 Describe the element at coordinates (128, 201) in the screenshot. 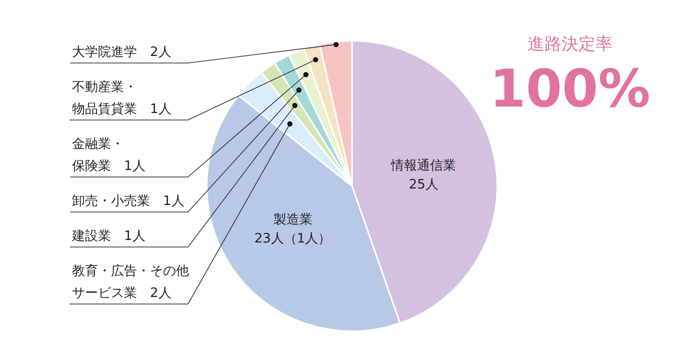

I see `slice-label: 卸売・小売業 1人` at that location.